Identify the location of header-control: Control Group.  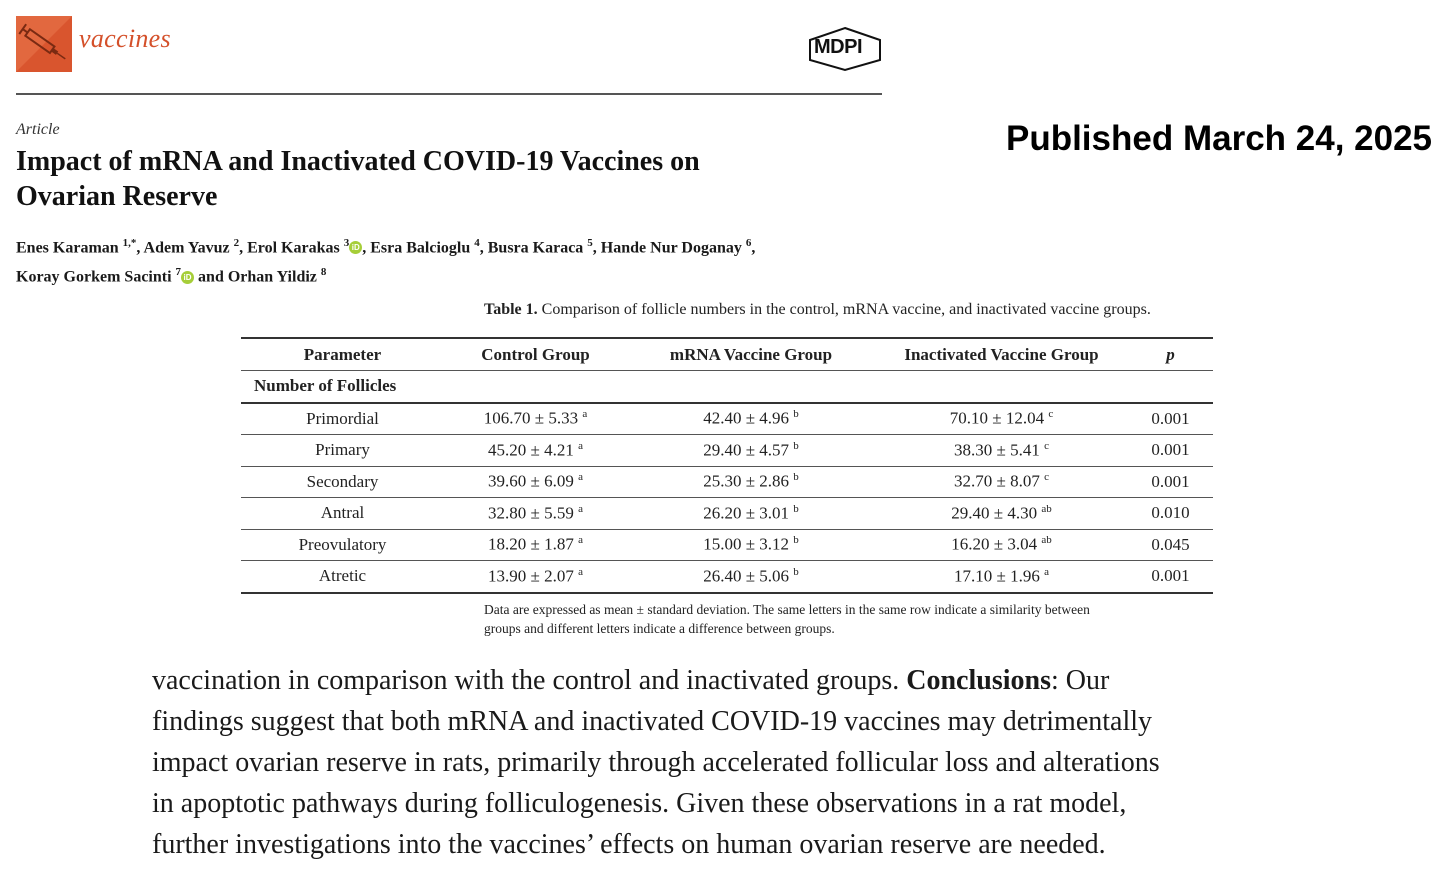
(535, 354).